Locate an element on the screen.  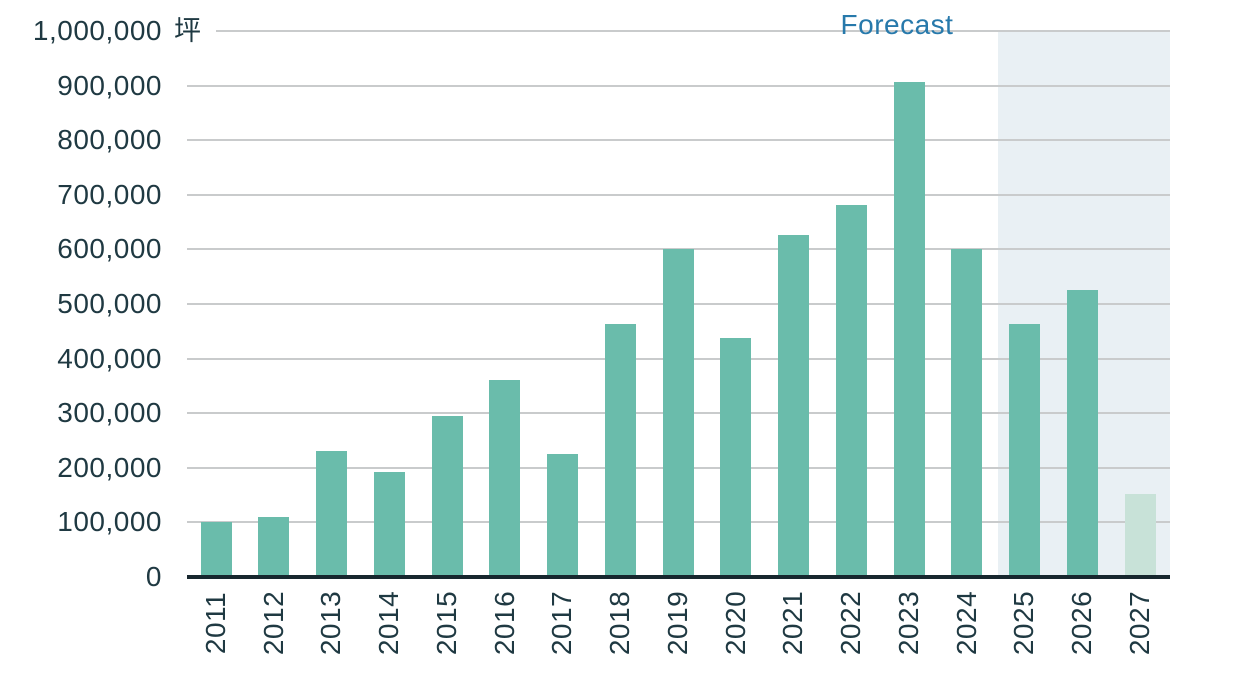
y-axis-unit-label: 坪 is located at coordinates (187, 31).